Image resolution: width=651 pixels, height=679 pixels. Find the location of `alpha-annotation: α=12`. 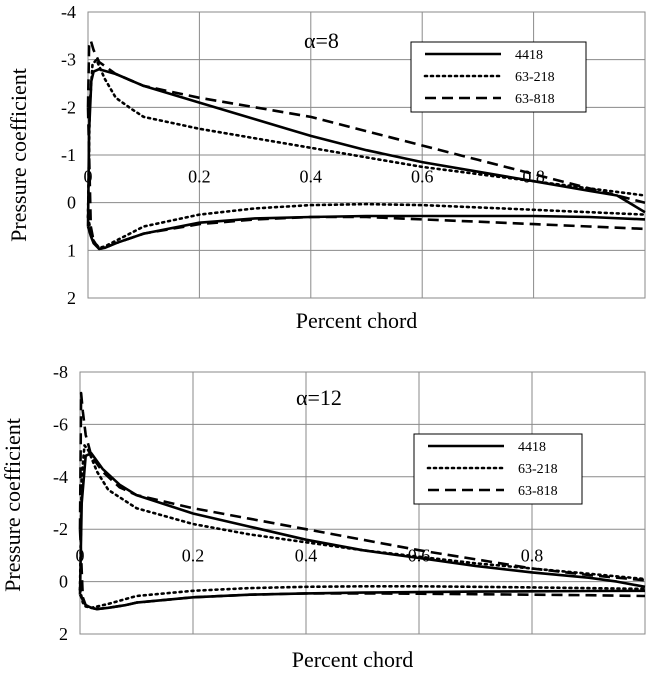

alpha-annotation: α=12 is located at coordinates (319, 397).